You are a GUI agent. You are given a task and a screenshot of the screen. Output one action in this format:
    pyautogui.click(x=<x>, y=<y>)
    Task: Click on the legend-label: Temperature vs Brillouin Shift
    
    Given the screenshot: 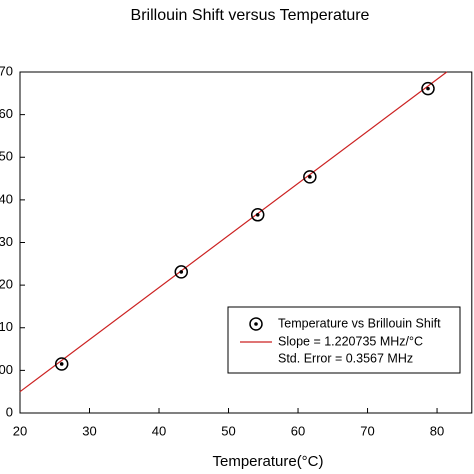 What is the action you would take?
    pyautogui.click(x=359, y=323)
    